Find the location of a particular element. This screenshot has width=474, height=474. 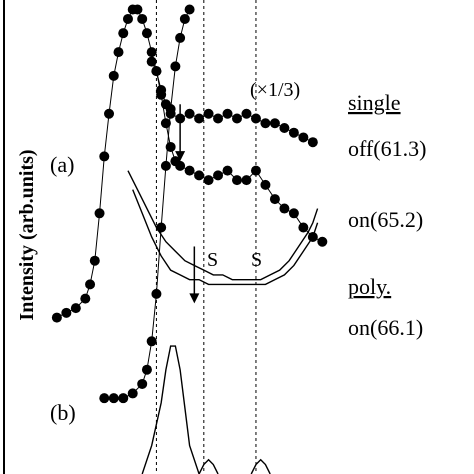

series-4-line is located at coordinates (225, 237).